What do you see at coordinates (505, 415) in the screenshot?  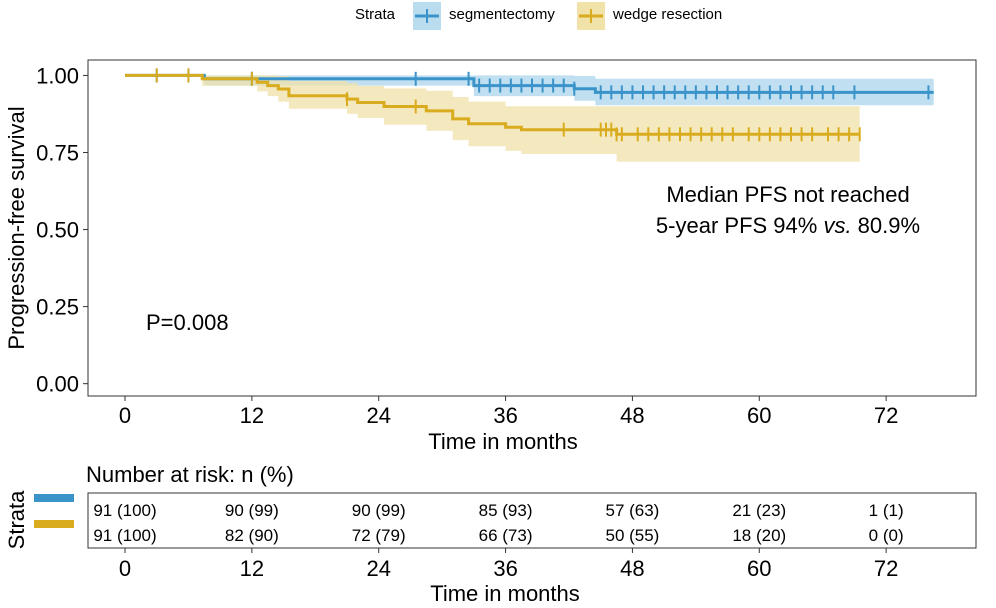 I see `x-tick-label: 36` at bounding box center [505, 415].